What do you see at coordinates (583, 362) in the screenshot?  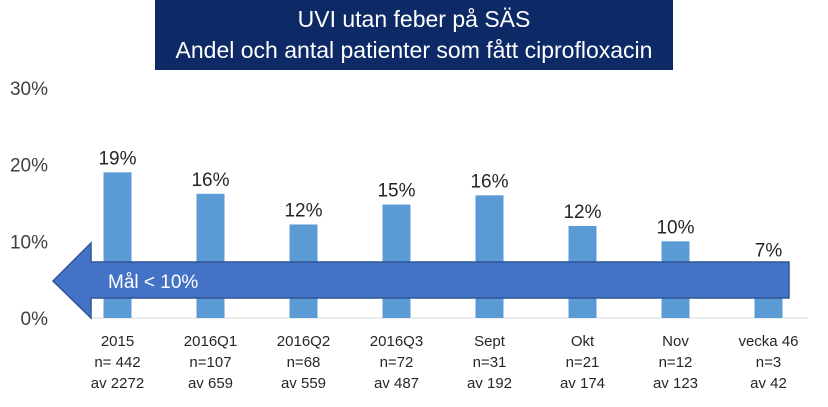 I see `x-tick-label: n=21` at bounding box center [583, 362].